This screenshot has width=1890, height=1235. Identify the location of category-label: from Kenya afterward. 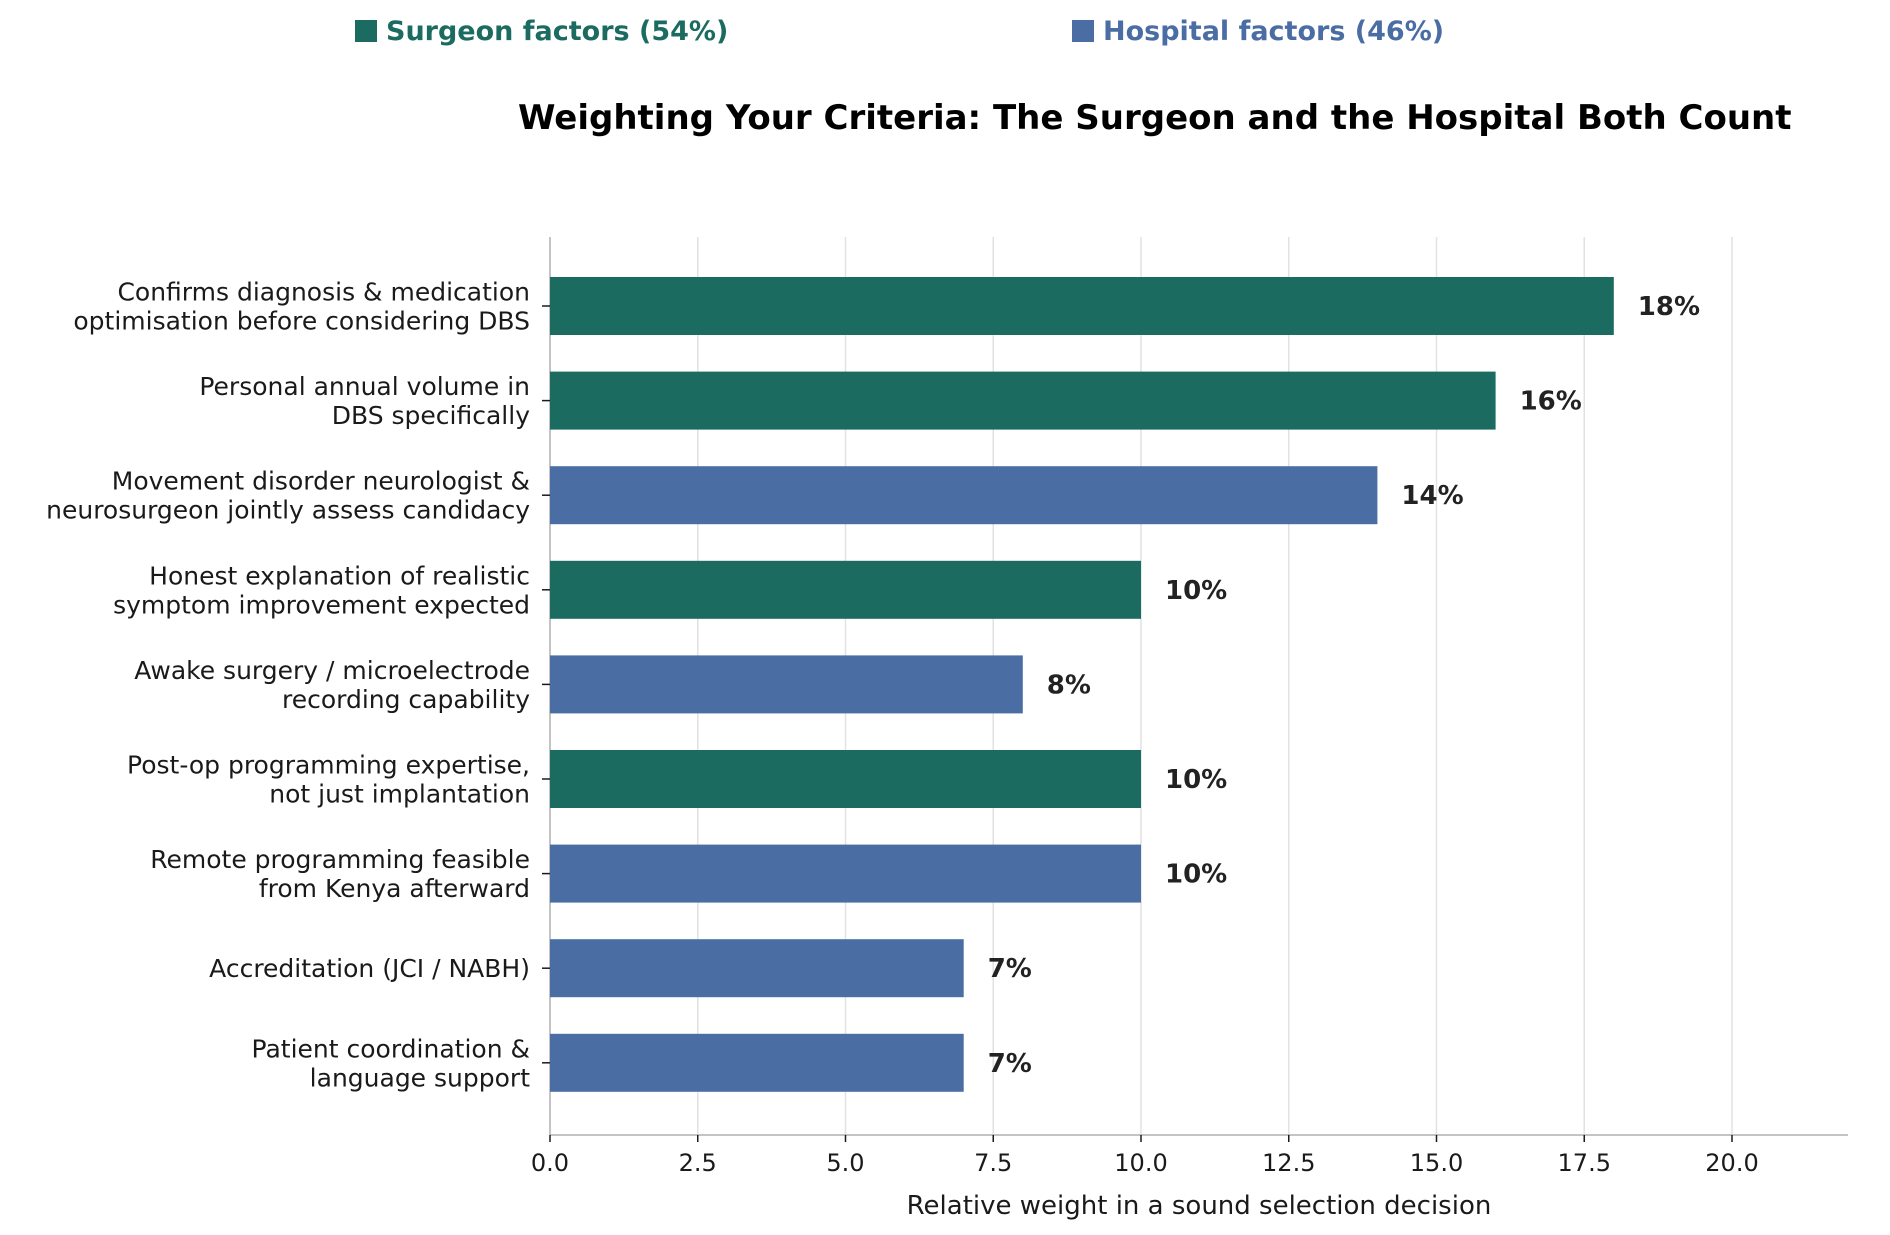
(394, 888).